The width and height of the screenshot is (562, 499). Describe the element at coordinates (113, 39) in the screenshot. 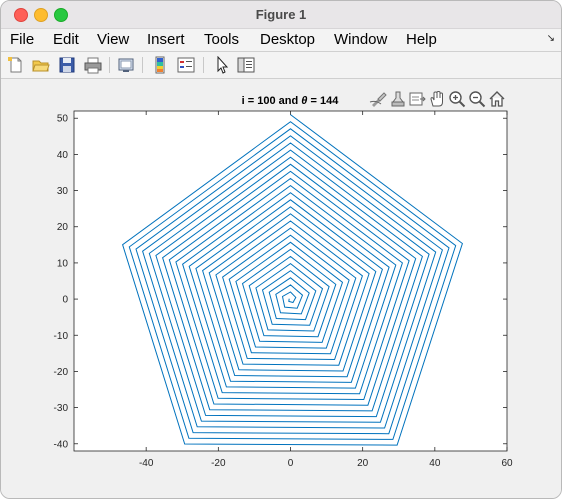

I see `menu-view: View` at that location.